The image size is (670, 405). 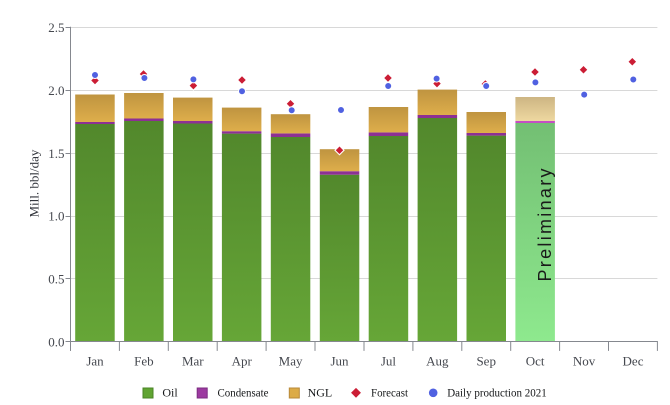 What do you see at coordinates (535, 360) in the screenshot?
I see `svg-text: Oct` at bounding box center [535, 360].